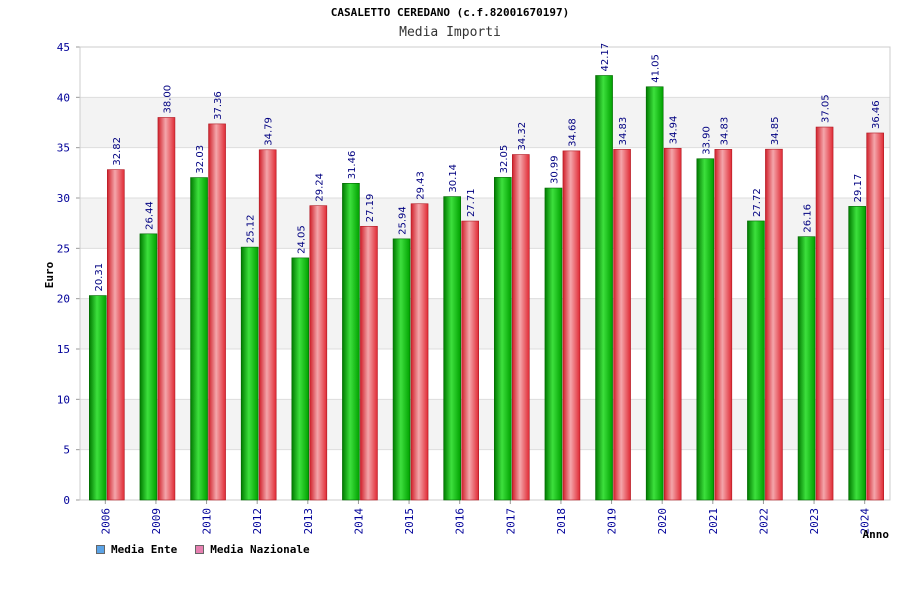 The width and height of the screenshot is (900, 600). Describe the element at coordinates (63, 399) in the screenshot. I see `y-tick-label: 10` at that location.